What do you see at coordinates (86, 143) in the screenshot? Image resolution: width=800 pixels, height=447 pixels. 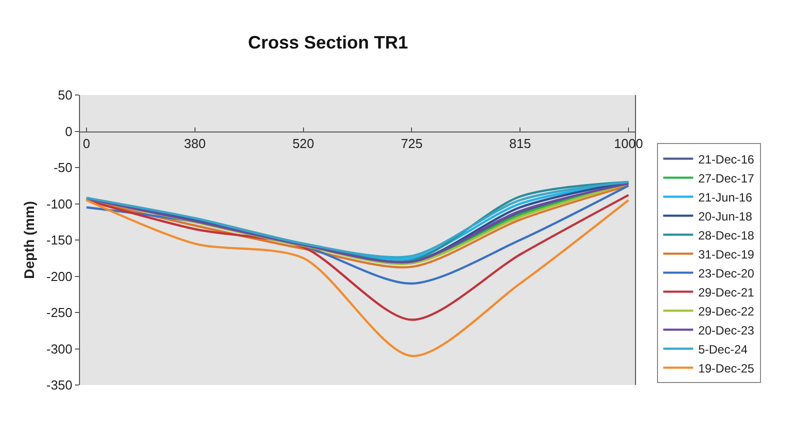 I see `x-tick-label: 0` at bounding box center [86, 143].